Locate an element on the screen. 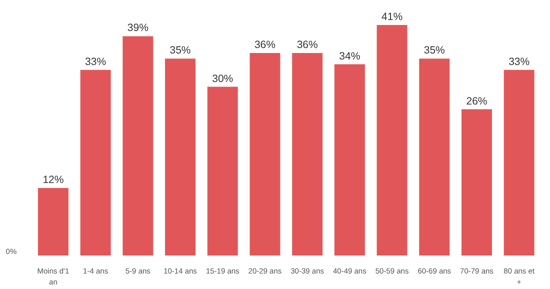 This screenshot has width=550, height=289. data-label: 26% is located at coordinates (477, 101).